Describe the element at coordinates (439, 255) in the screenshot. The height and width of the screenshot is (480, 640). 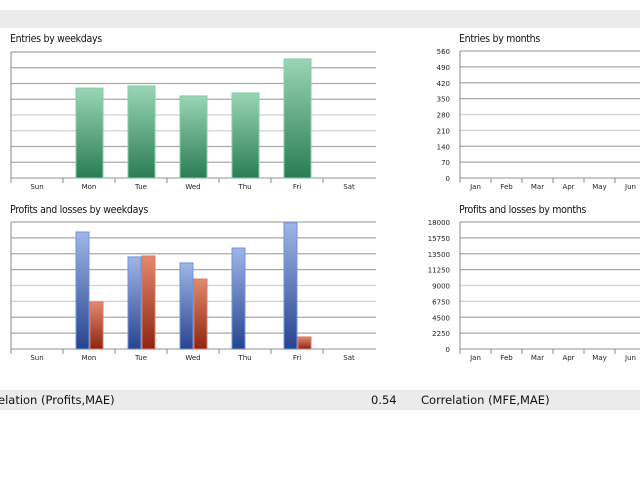
I see `y-tick-label: 13500` at that location.